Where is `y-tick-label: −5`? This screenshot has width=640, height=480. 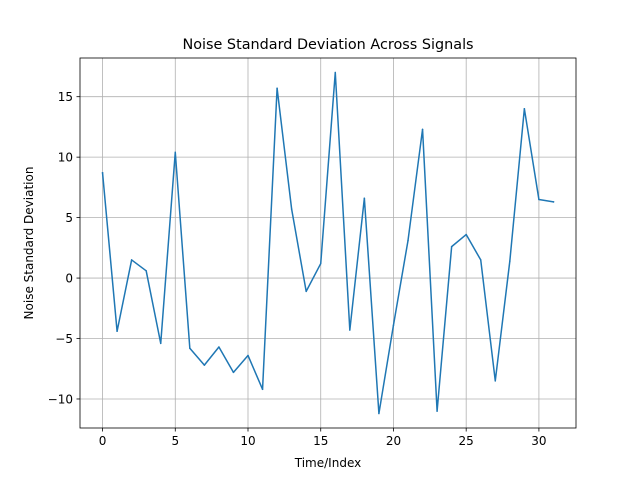
y-tick-label: −5 is located at coordinates (64, 339).